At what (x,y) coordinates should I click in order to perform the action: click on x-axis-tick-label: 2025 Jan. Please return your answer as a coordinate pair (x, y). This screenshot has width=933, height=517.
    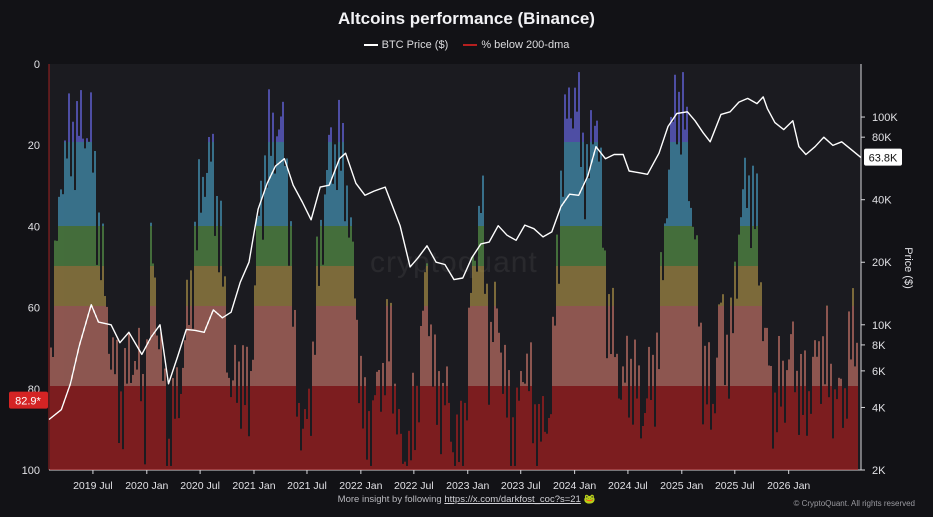
    Looking at the image, I should click on (681, 486).